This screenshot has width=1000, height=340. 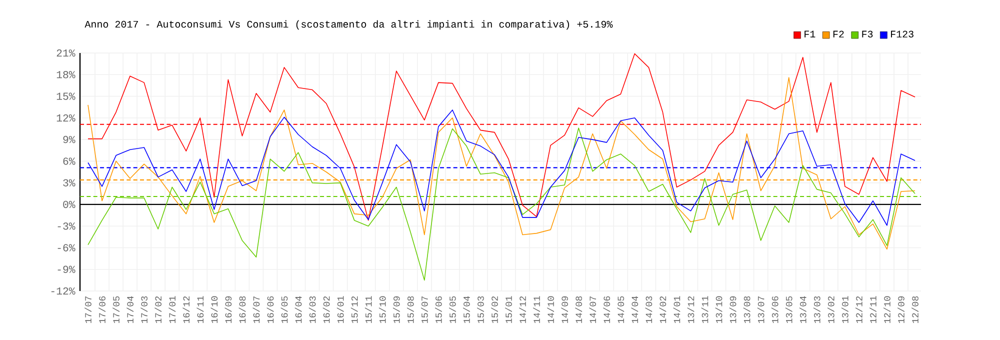 I want to click on x-tick-label: 13/08, so click(x=746, y=310).